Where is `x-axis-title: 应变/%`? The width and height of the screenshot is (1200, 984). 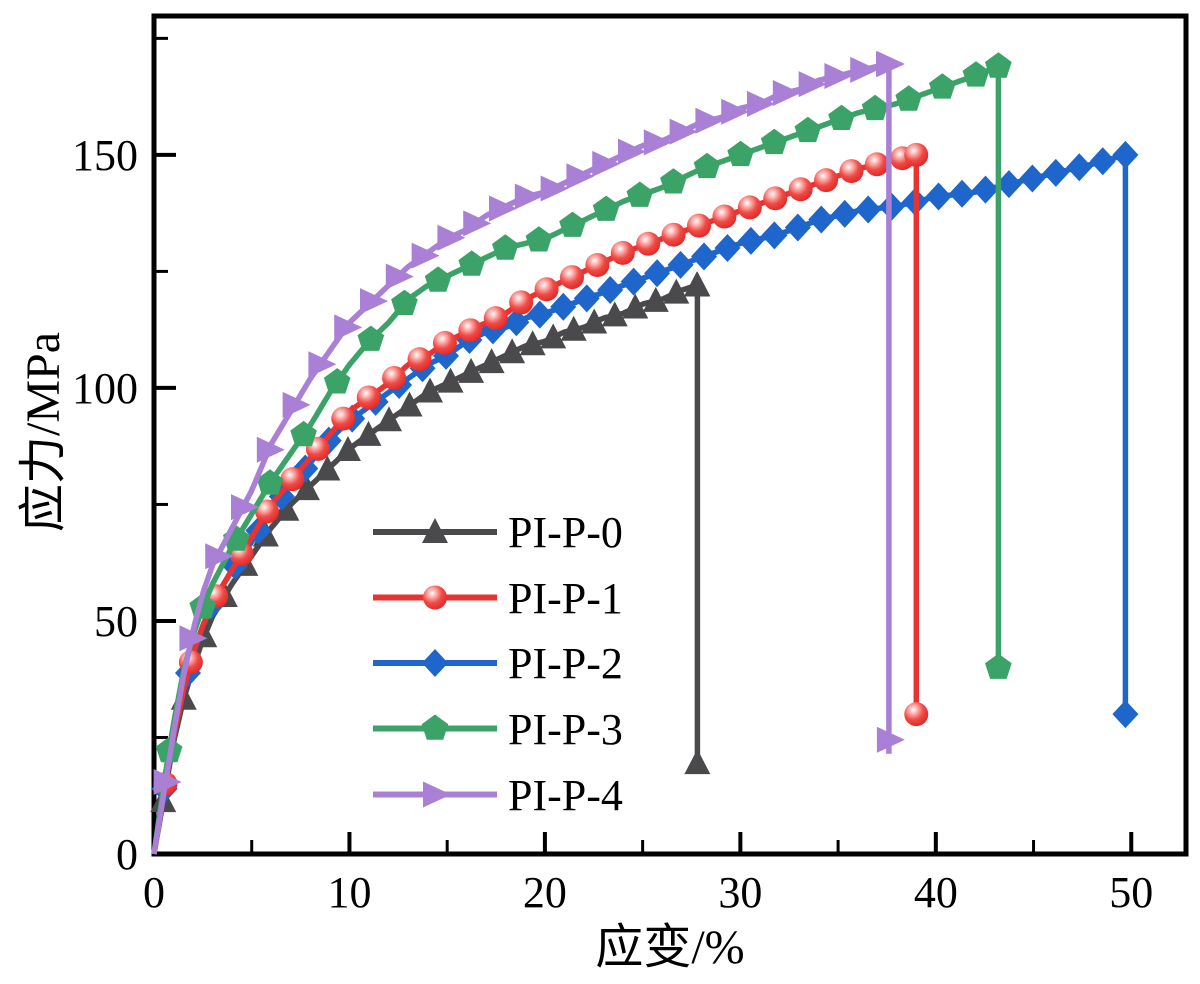
x-axis-title: 应变/% is located at coordinates (670, 947).